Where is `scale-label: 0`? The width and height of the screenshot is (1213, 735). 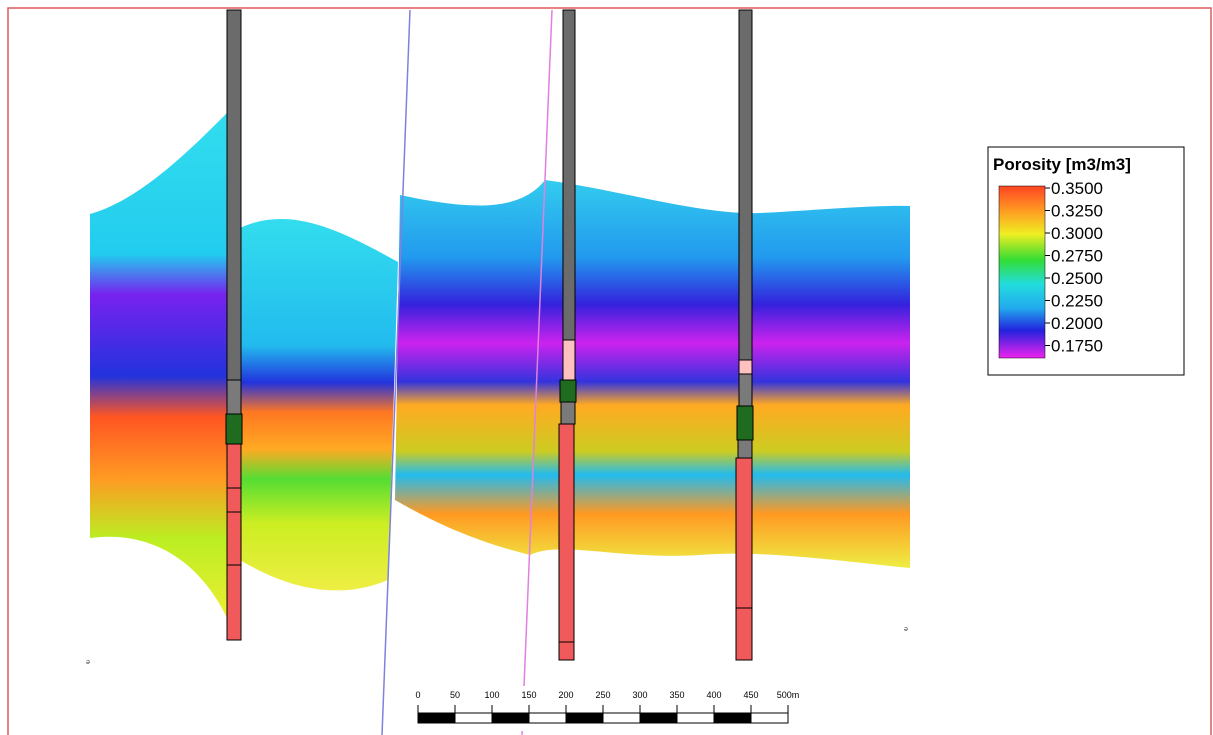 scale-label: 0 is located at coordinates (417, 695).